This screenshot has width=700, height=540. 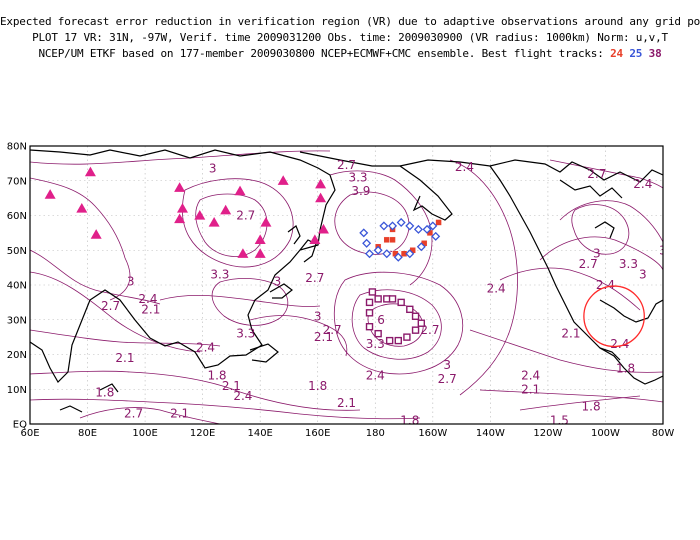 What do you see at coordinates (87, 433) in the screenshot?
I see `lon-tick-label: 80E` at bounding box center [87, 433].